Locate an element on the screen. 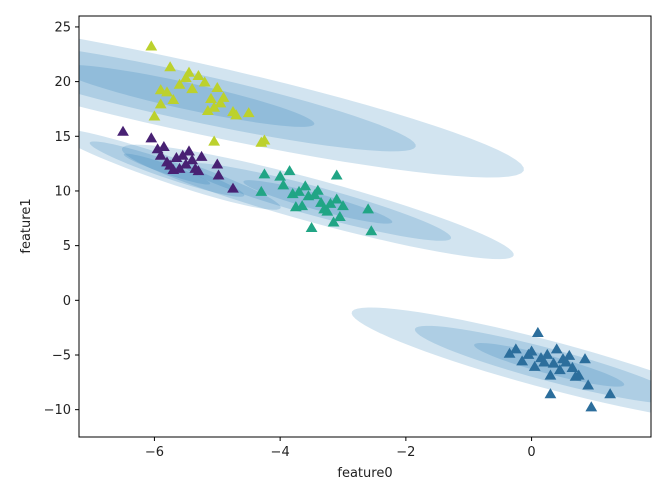 The image size is (661, 482). y-tick-label: 15 is located at coordinates (62, 137).